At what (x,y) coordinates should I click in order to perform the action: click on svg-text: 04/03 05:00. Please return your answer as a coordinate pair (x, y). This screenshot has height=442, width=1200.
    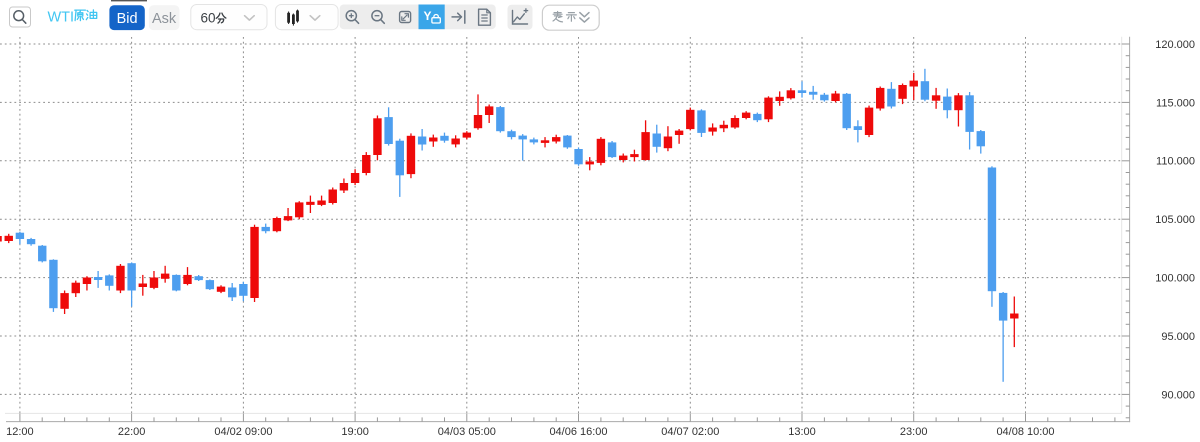
    Looking at the image, I should click on (467, 432).